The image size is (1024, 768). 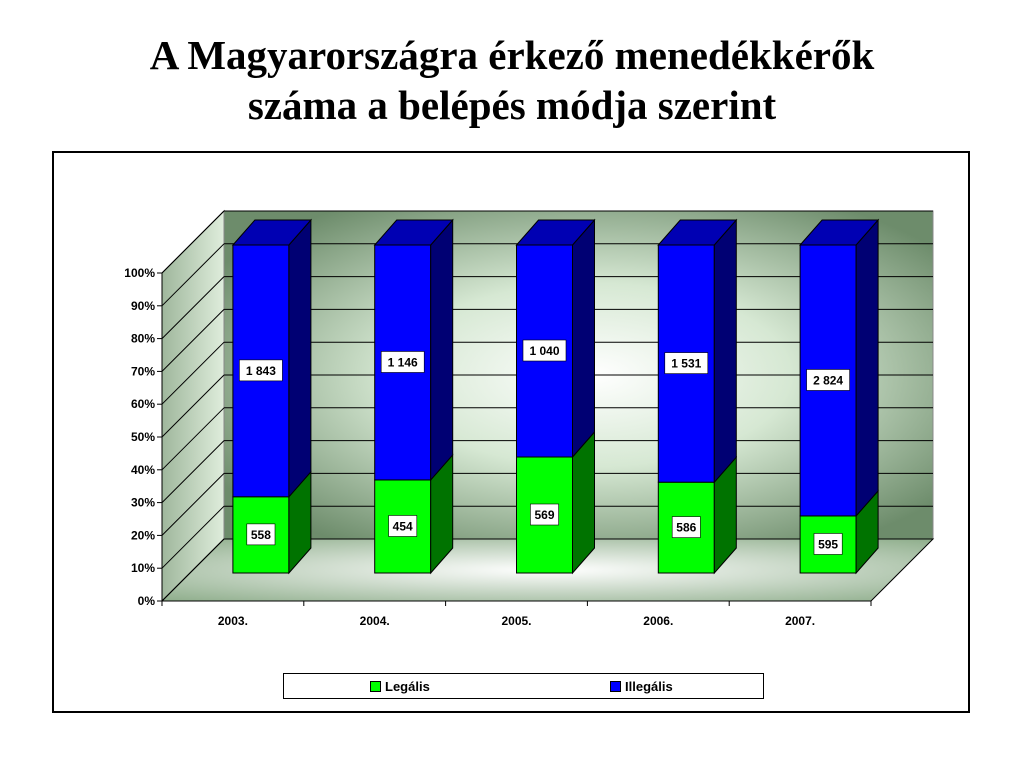 I want to click on y-tick-label: 100%, so click(x=139, y=273).